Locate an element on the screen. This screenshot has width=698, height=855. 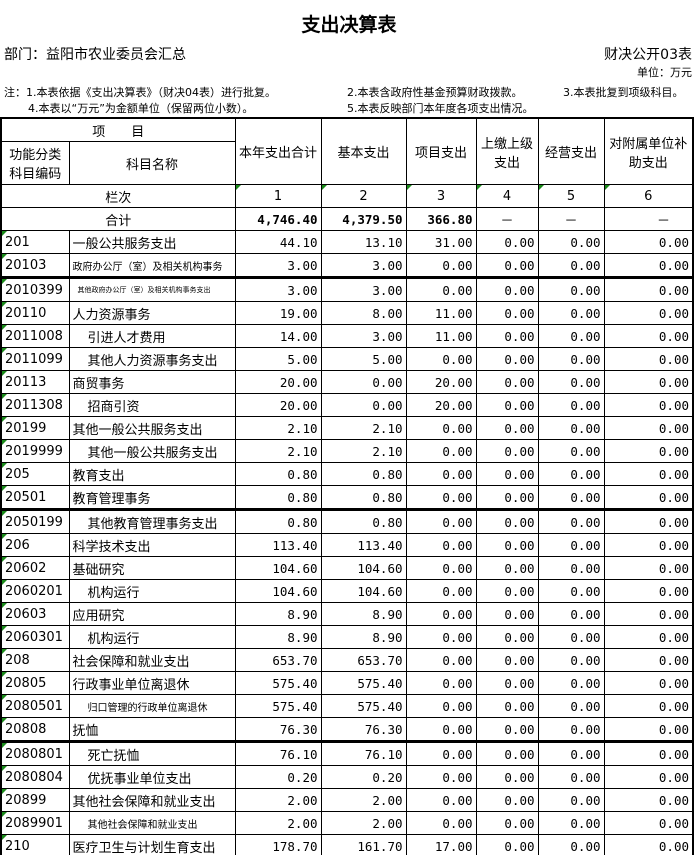
subject-name: 教育支出 is located at coordinates (152, 474).